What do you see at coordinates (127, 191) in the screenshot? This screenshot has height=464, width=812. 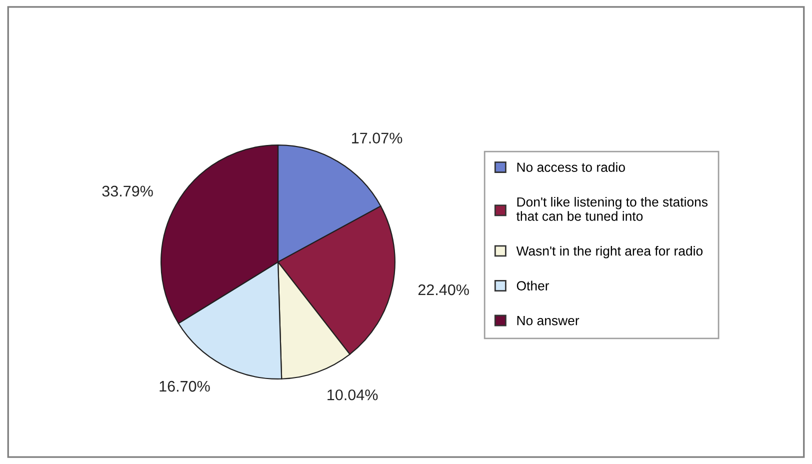 I see `data-label: 33.79%` at bounding box center [127, 191].